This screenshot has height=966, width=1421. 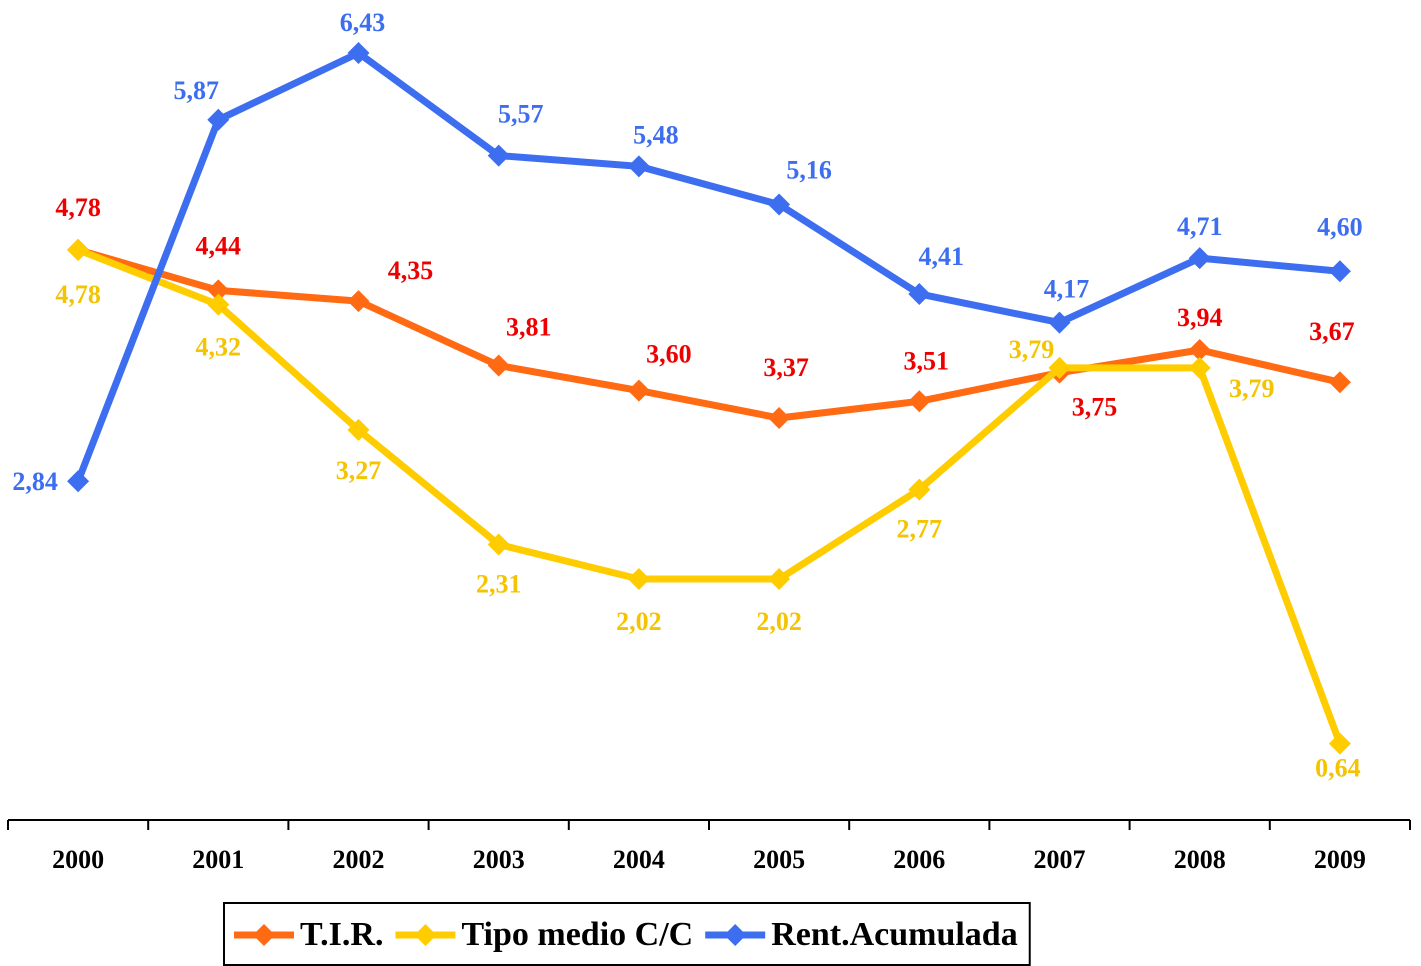 What do you see at coordinates (521, 114) in the screenshot?
I see `data-label: 5,57` at bounding box center [521, 114].